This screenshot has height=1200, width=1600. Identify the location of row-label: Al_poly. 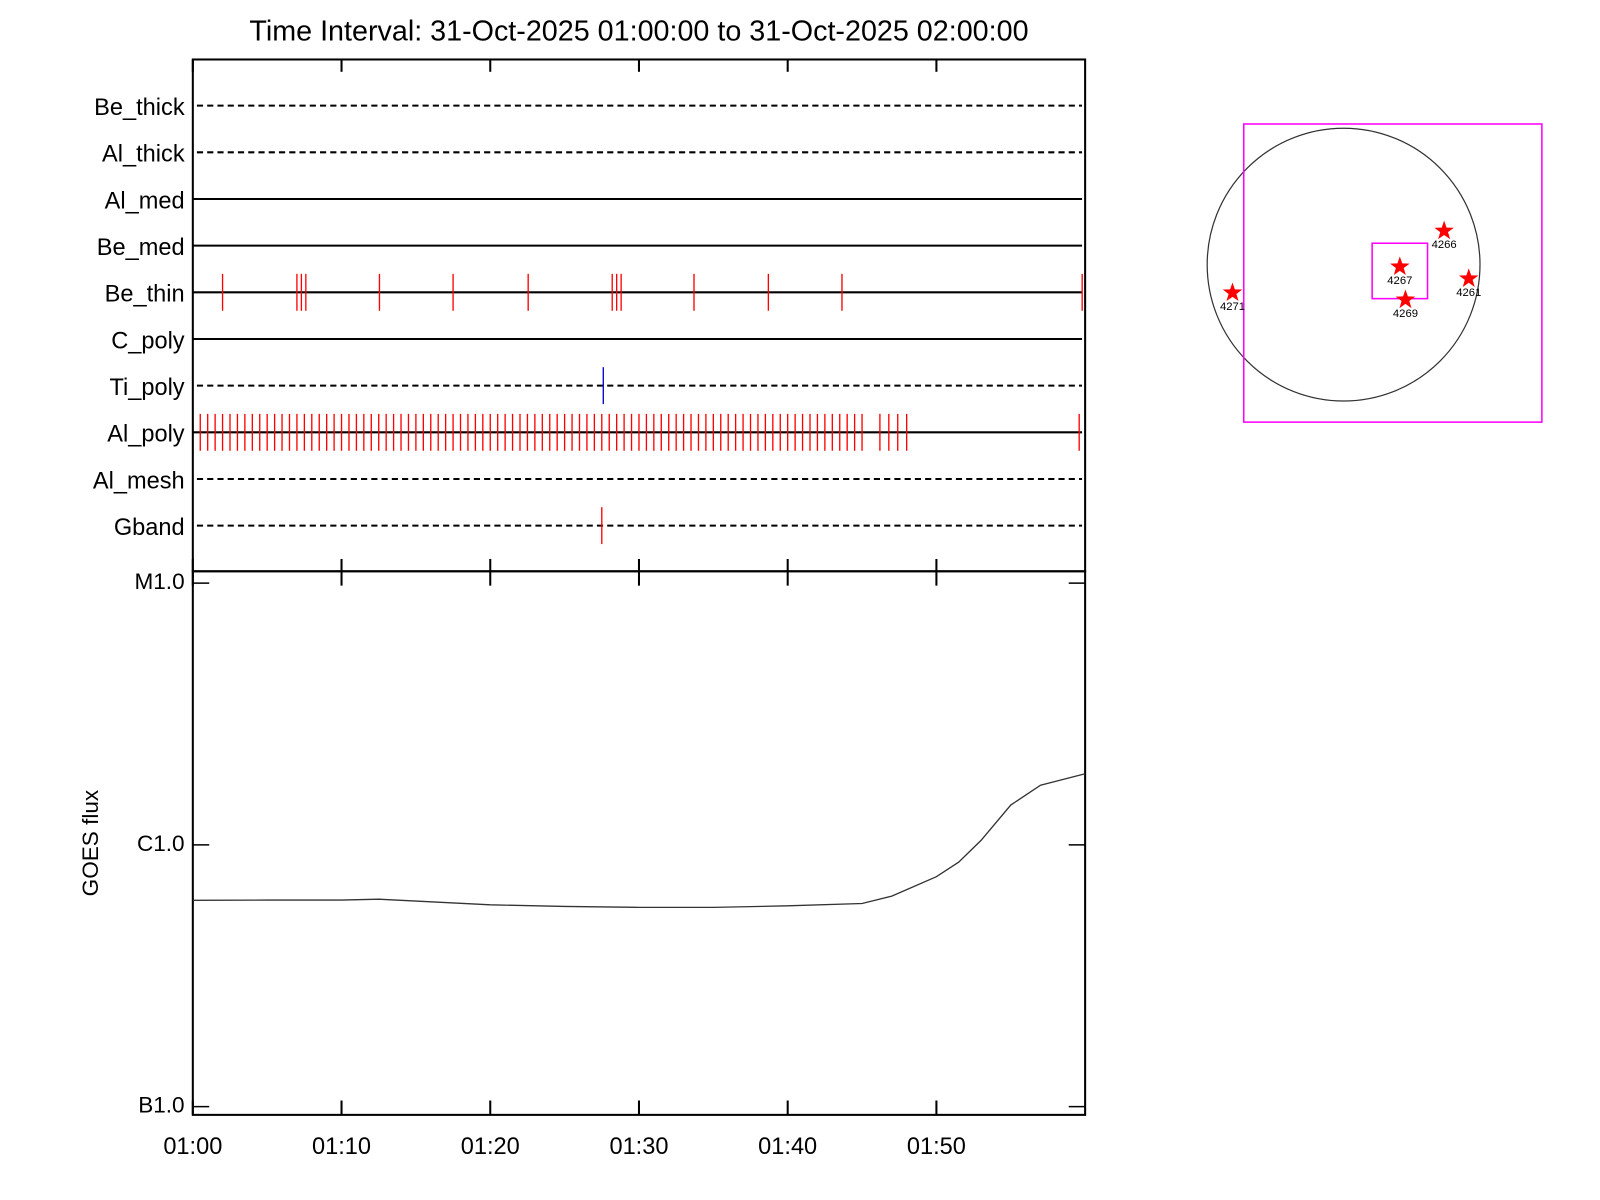
(146, 434).